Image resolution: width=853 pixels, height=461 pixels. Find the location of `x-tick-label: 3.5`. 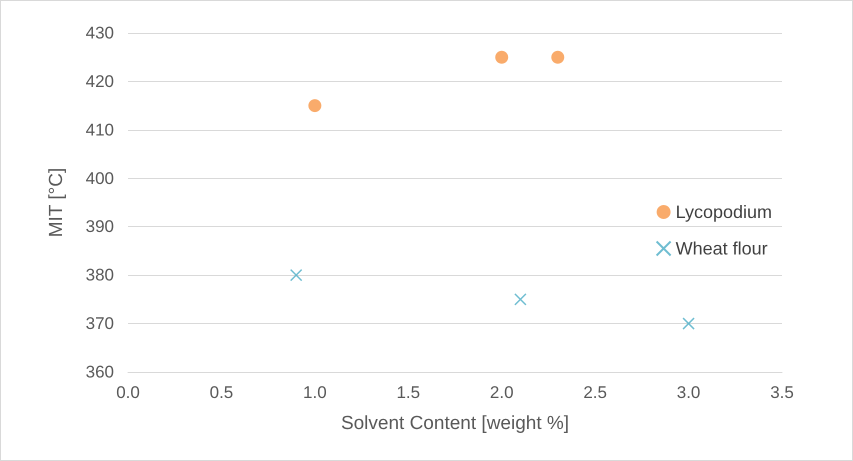

x-tick-label: 3.5 is located at coordinates (782, 392).